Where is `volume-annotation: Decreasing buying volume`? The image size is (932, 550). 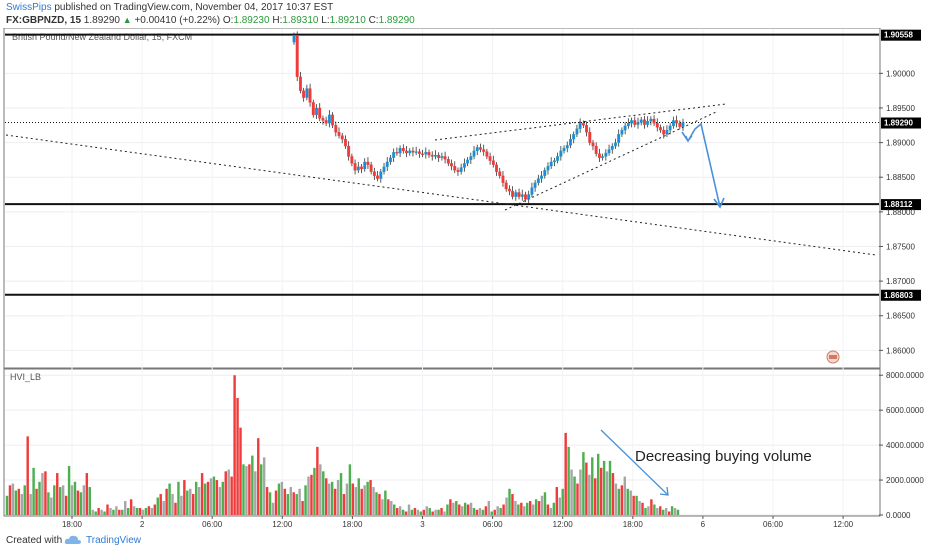
volume-annotation: Decreasing buying volume is located at coordinates (706, 462).